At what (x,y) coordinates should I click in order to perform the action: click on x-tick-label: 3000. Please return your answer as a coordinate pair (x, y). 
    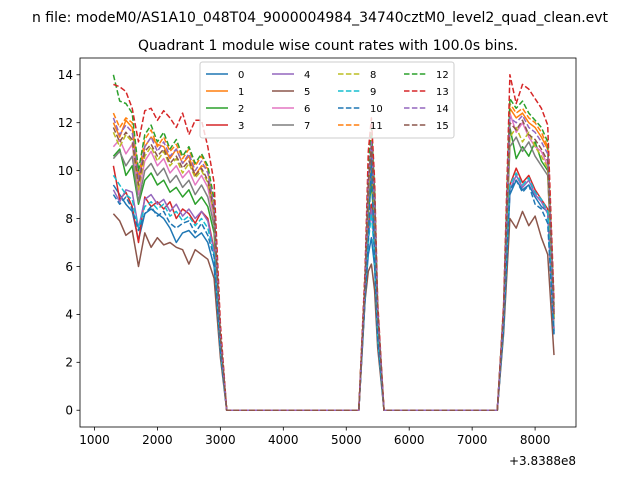
    Looking at the image, I should click on (220, 440).